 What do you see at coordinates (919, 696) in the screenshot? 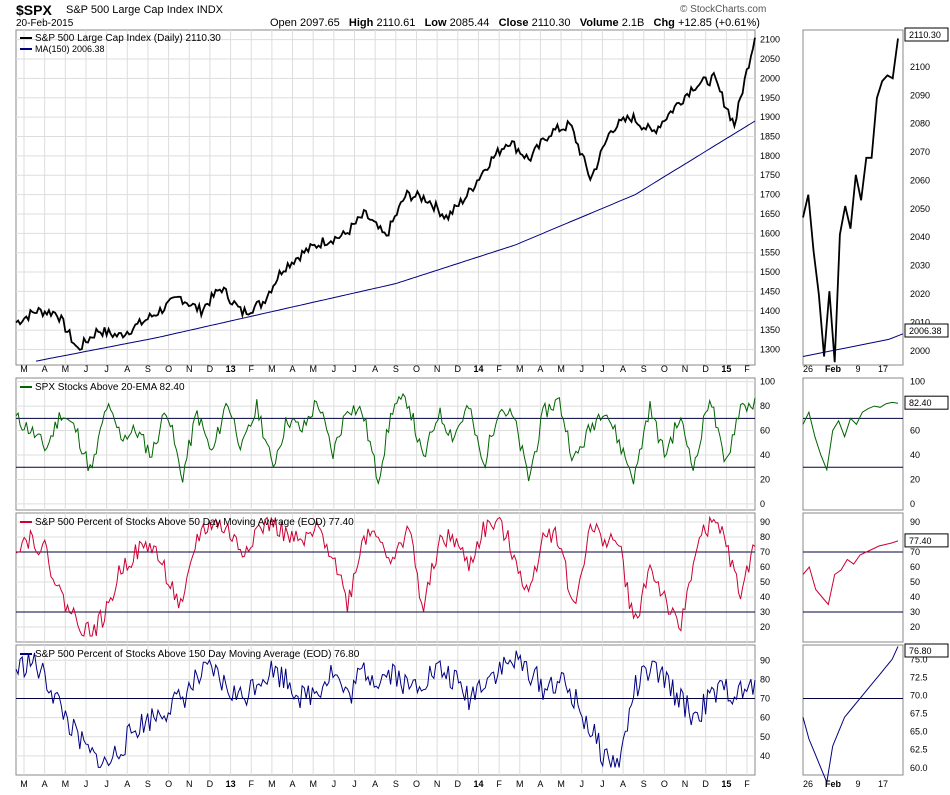
I see `zoom-y-tick-label: 70.0` at bounding box center [919, 696].